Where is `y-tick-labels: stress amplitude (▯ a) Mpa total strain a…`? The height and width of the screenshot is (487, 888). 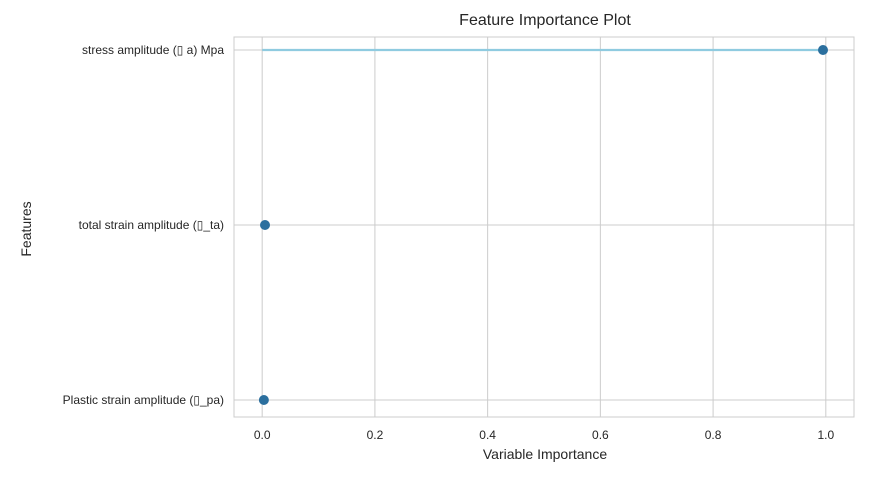
y-tick-labels: stress amplitude (▯ a) Mpa total strain a… is located at coordinates (144, 225).